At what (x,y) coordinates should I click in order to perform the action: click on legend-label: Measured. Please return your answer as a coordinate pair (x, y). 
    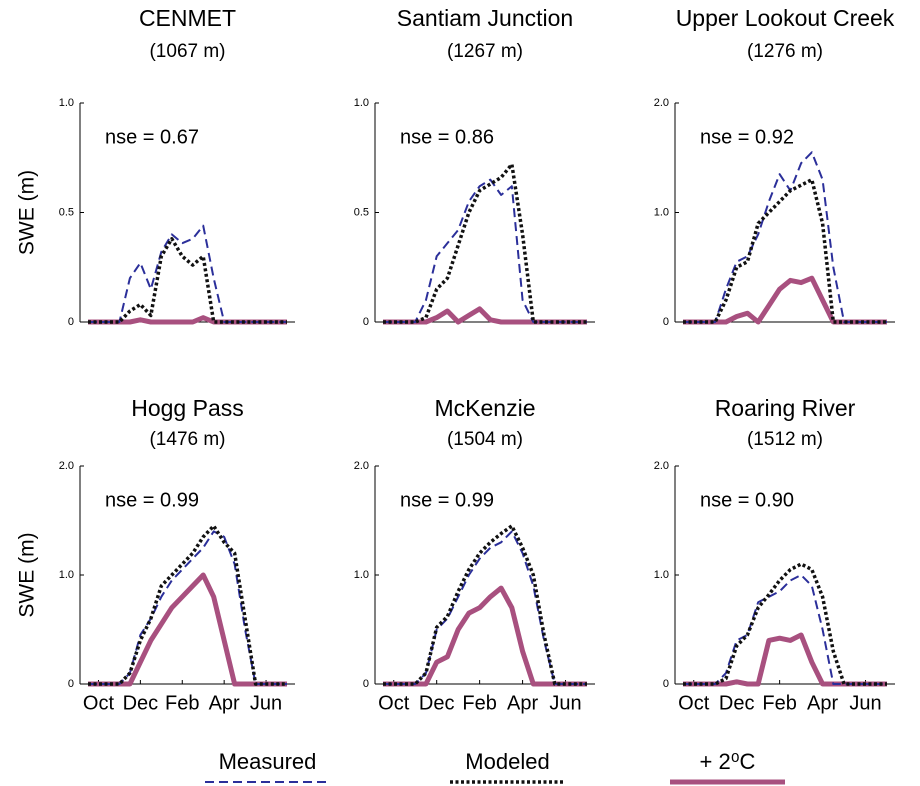
    Looking at the image, I should click on (268, 761).